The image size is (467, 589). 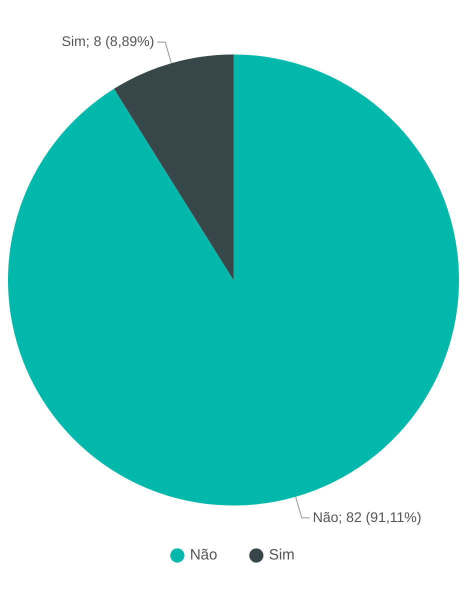 I want to click on data-label: Sim; 8 (8,89%), so click(x=108, y=40).